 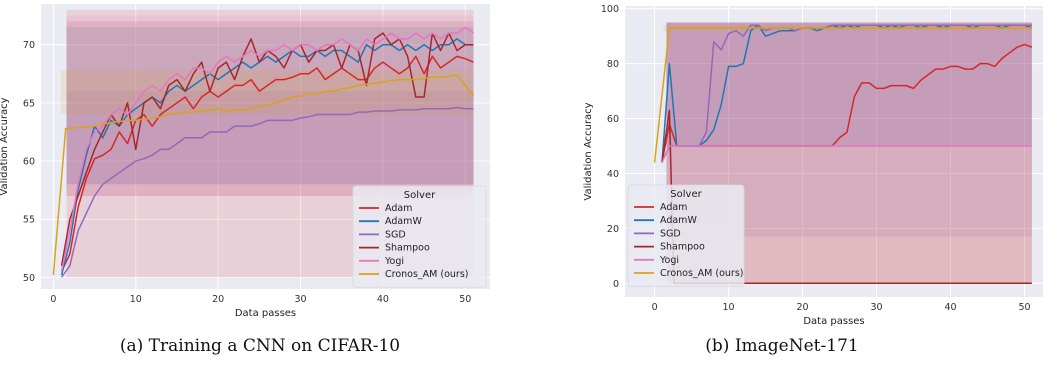 What do you see at coordinates (267, 92) in the screenshot?
I see `band-cronos-am-ours` at bounding box center [267, 92].